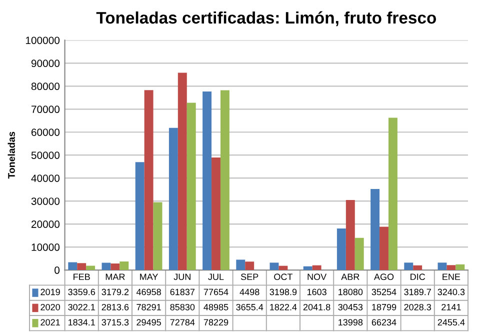 Image resolution: width=480 pixels, height=335 pixels. Describe the element at coordinates (451, 292) in the screenshot. I see `data-label: 3240.3` at that location.